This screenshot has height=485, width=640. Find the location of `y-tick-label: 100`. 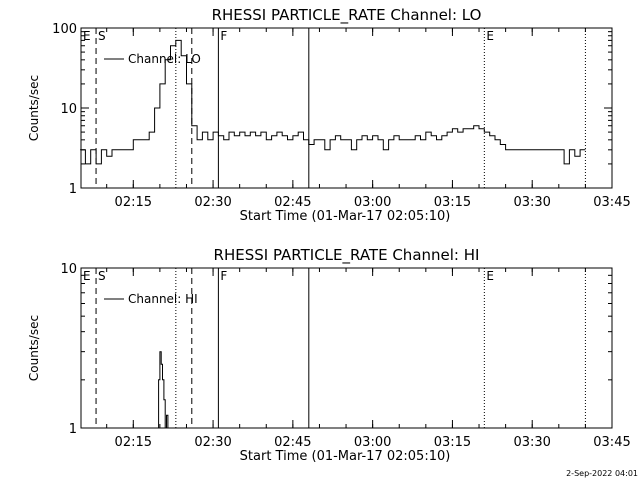

y-tick-label: 100 is located at coordinates (64, 29).